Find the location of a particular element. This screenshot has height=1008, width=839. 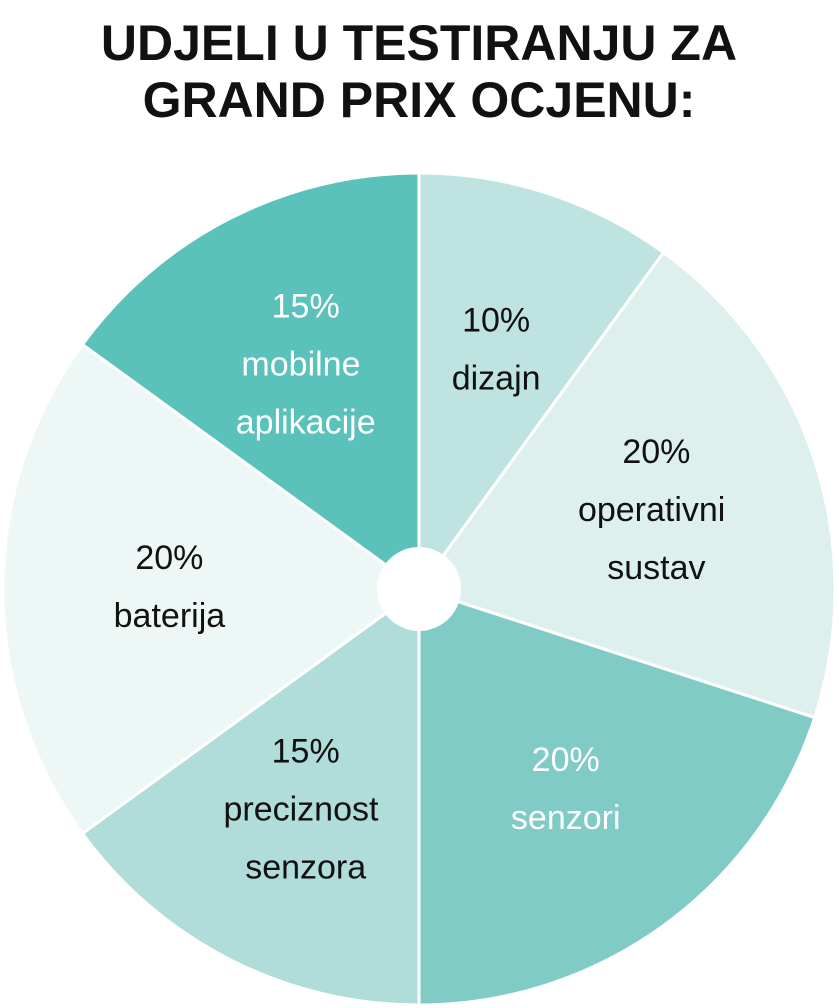

category-label: senzori is located at coordinates (566, 818).